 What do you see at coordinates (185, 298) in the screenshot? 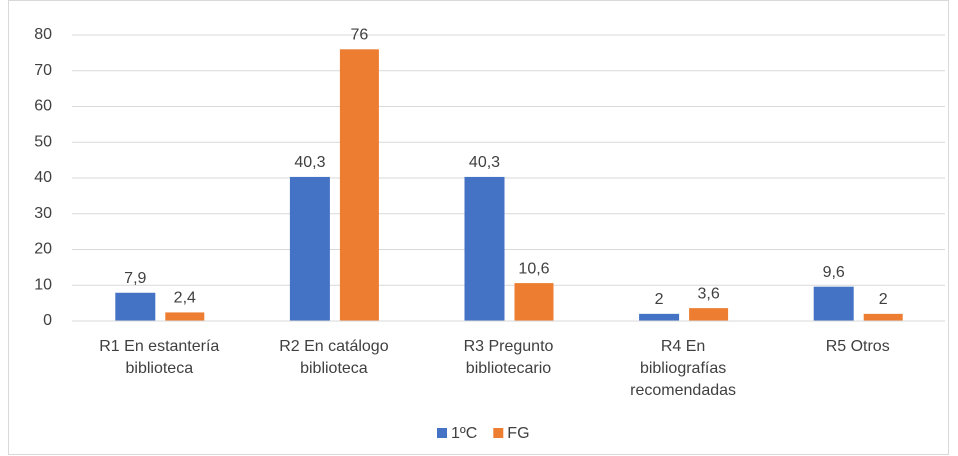
I see `data-label: 2,4` at bounding box center [185, 298].